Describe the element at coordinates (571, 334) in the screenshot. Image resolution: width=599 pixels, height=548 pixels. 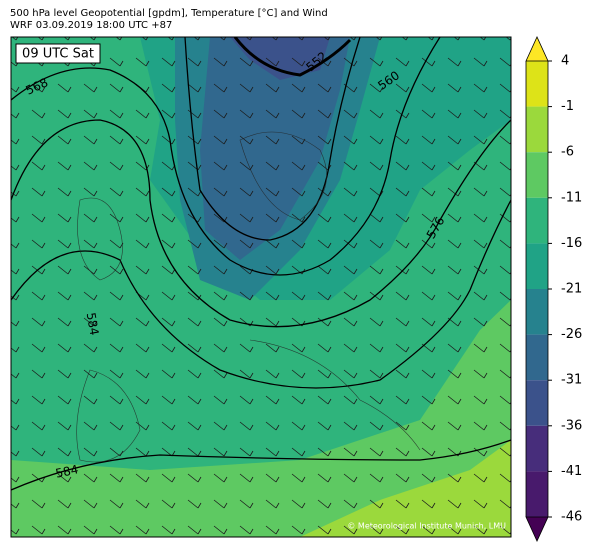
I see `colorbar-tick-label: -26` at that location.